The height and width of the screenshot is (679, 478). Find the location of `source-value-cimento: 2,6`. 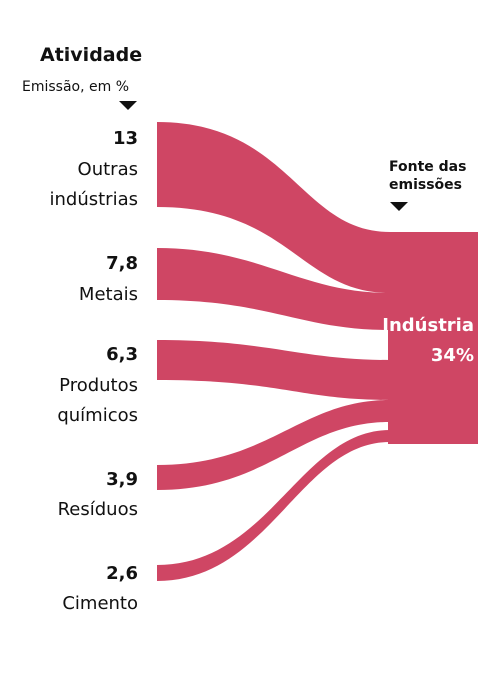

source-value-cimento: 2,6 is located at coordinates (122, 573).